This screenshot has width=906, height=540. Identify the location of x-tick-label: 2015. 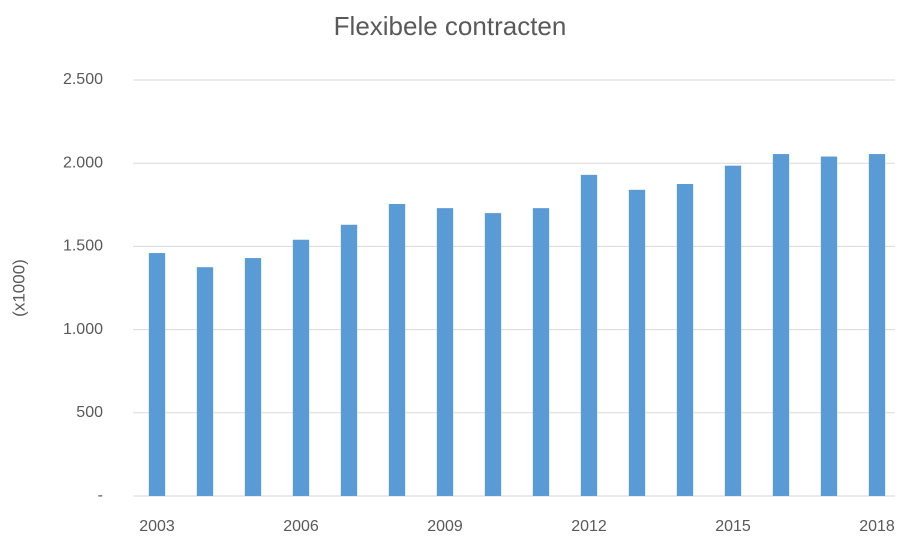
(733, 526).